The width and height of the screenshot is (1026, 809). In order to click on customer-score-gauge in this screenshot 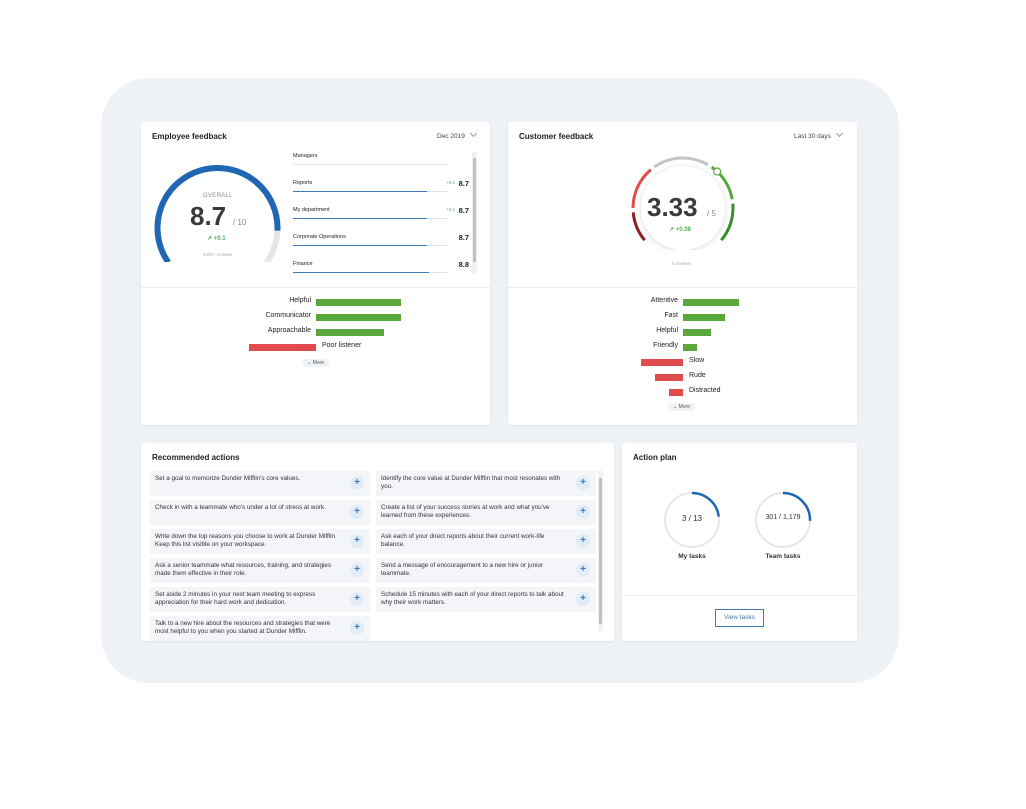, I will do `click(683, 203)`.